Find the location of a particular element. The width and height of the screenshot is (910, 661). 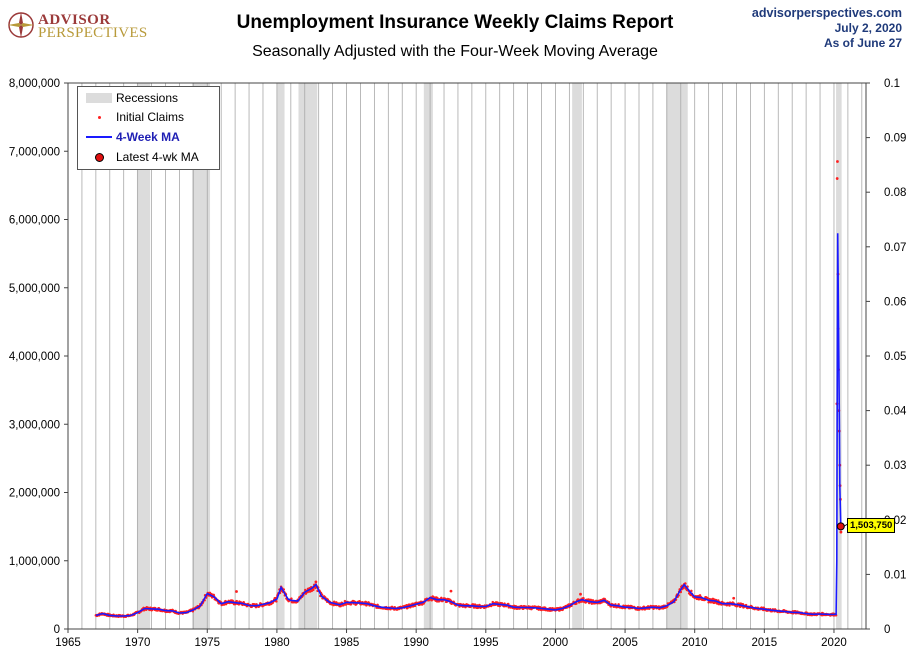

y2-tick-label: 0.06 is located at coordinates (895, 302).